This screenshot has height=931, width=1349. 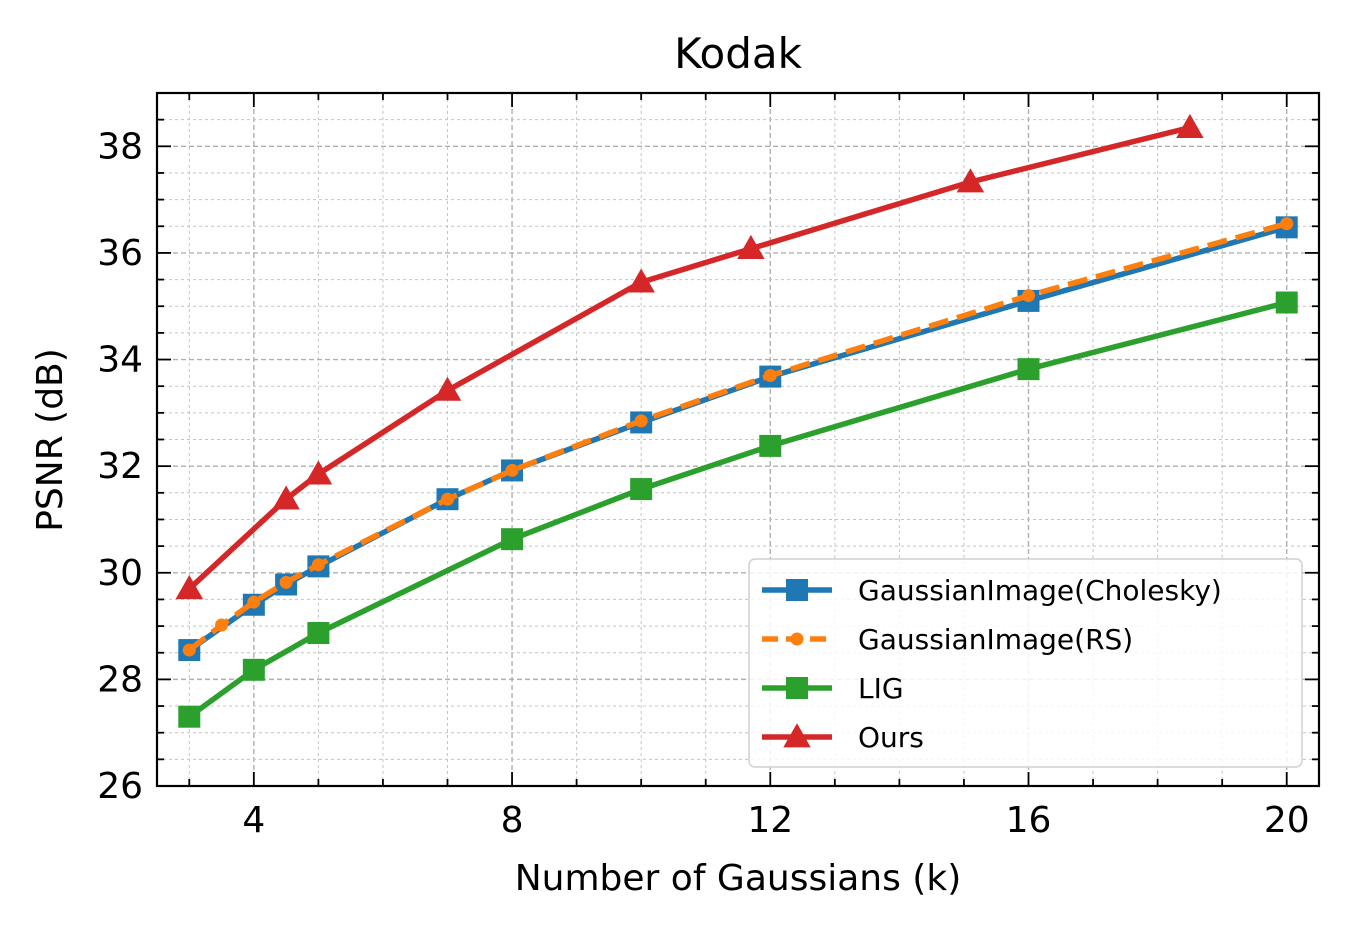 I want to click on x-tick-label: 12, so click(x=770, y=820).